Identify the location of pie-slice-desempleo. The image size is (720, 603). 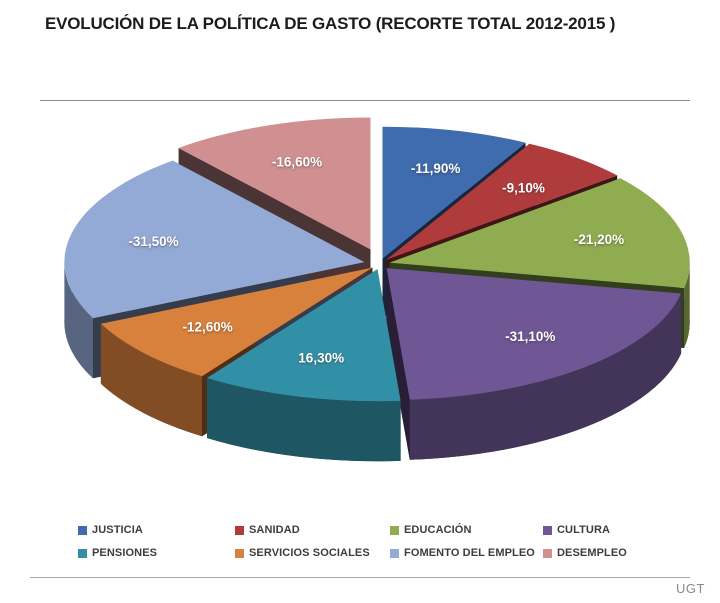
(274, 183).